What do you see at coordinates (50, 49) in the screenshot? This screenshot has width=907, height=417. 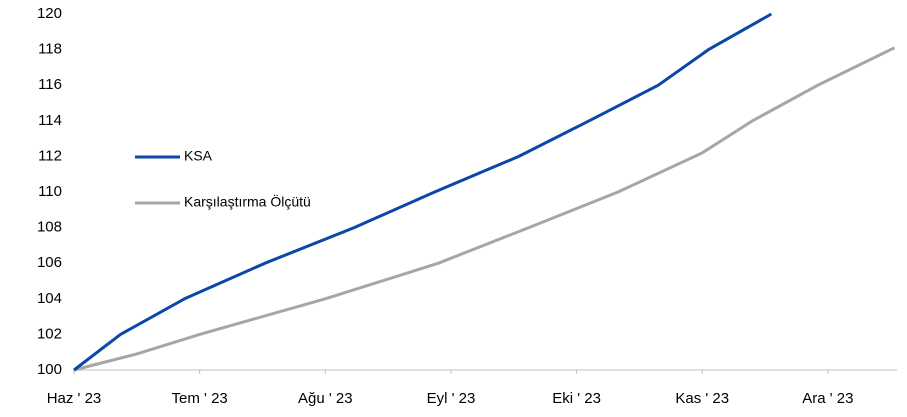 I see `y-tick-label: 118` at bounding box center [50, 49].